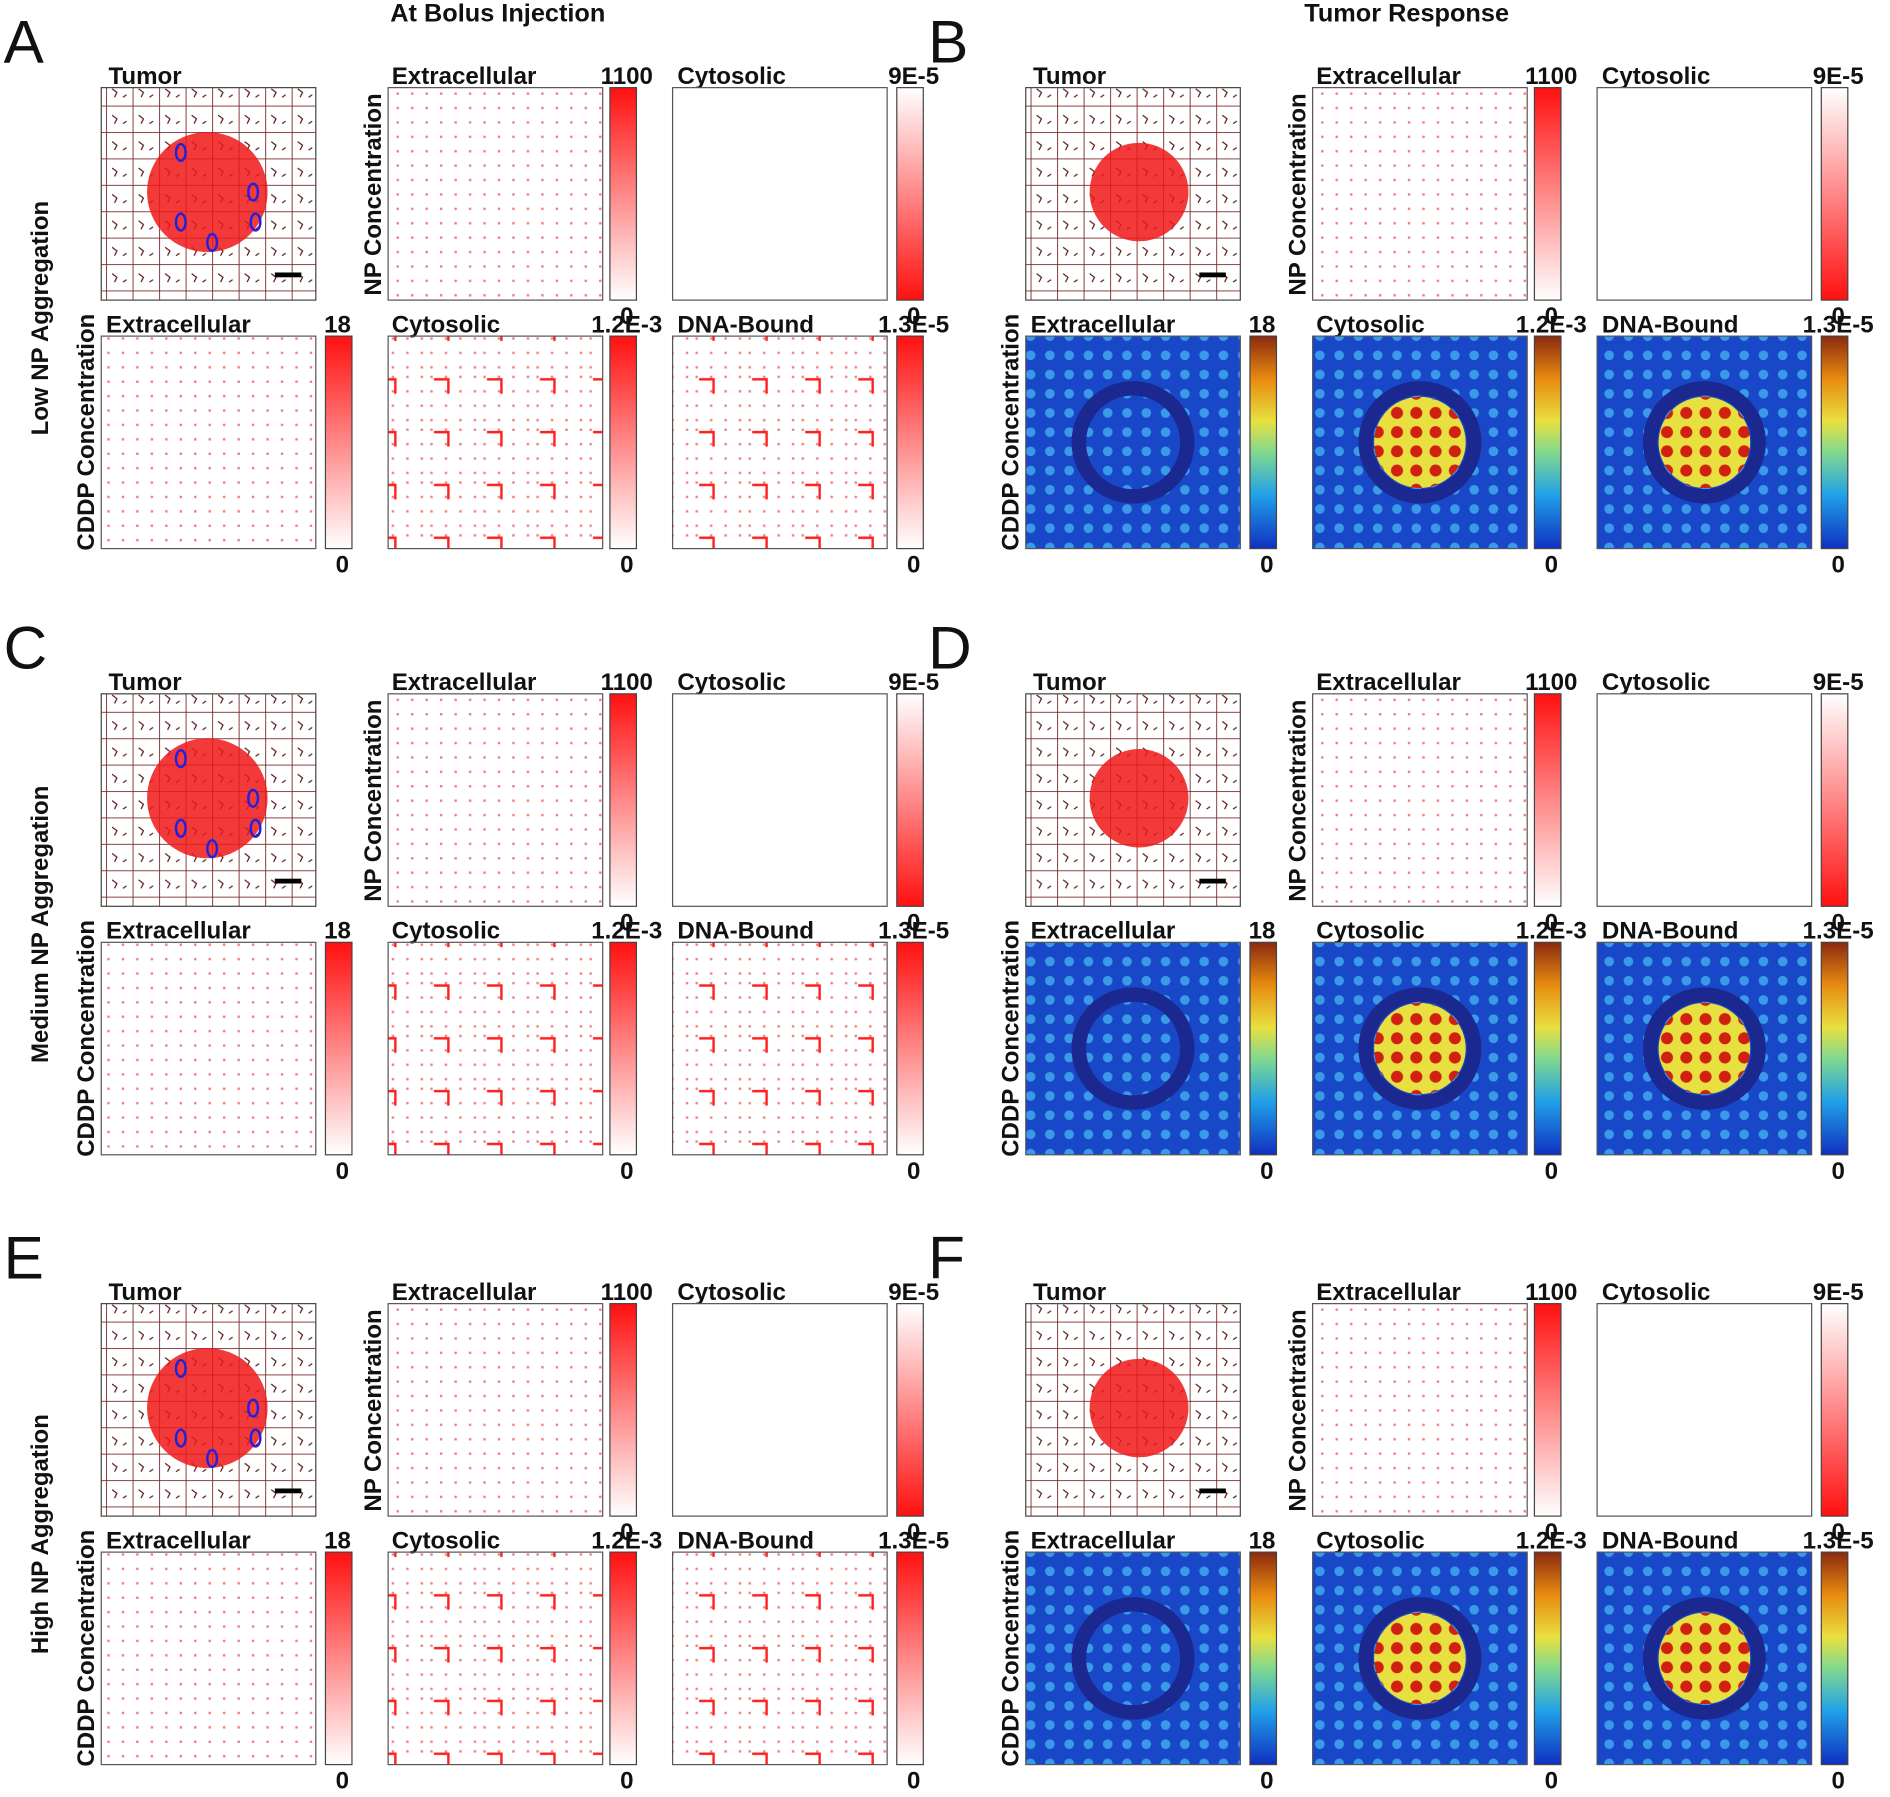 This screenshot has width=1890, height=1797. Describe the element at coordinates (1297, 1410) in the screenshot. I see `axis-label: NP Concentration` at that location.